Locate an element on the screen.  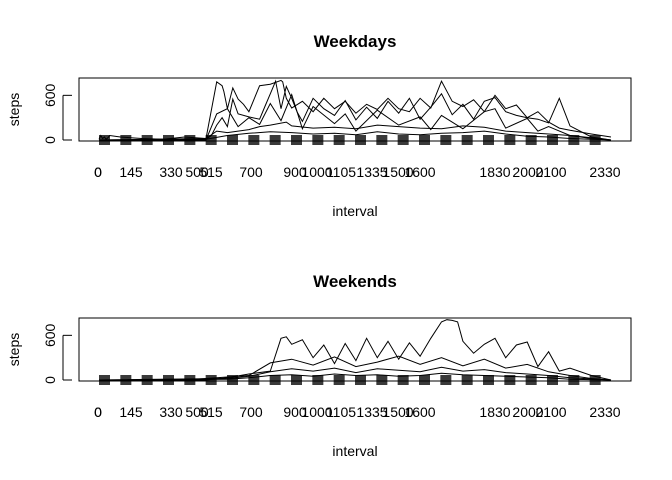
chart-title: Weekdays is located at coordinates (355, 41).